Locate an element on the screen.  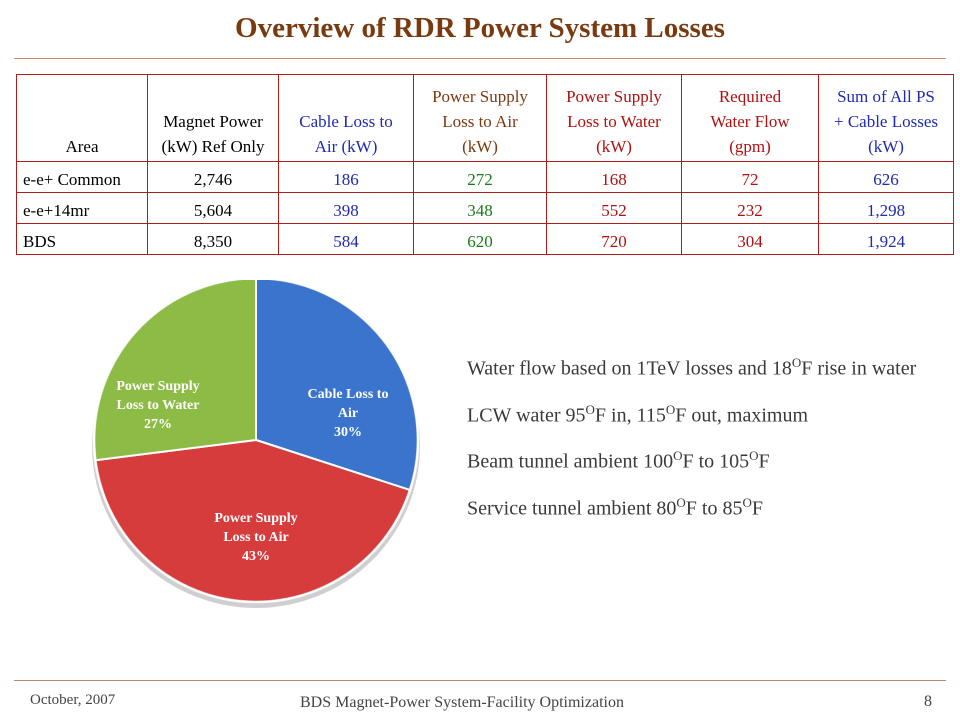
table-cell: 2,746 is located at coordinates (213, 177).